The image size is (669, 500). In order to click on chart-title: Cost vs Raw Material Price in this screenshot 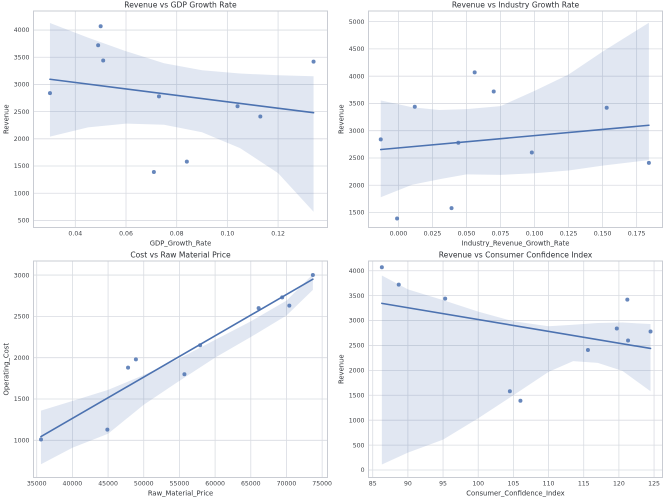, I will do `click(180, 255)`.